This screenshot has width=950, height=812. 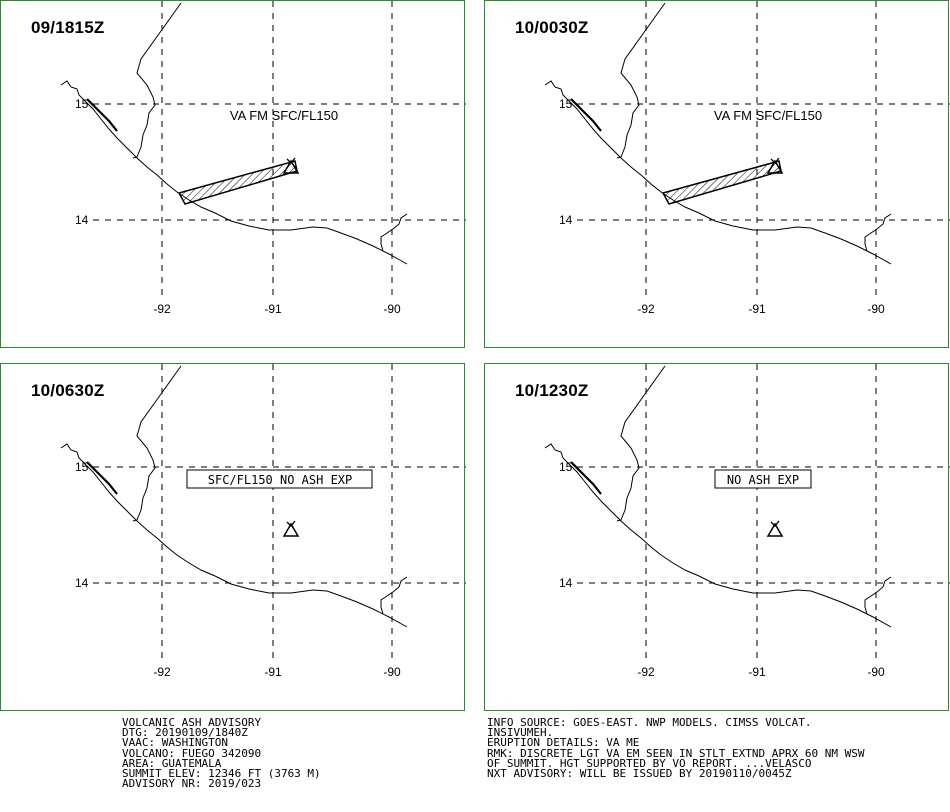 I want to click on advisory-header-line: VOLCANO: FUEGO 342090, so click(x=192, y=753).